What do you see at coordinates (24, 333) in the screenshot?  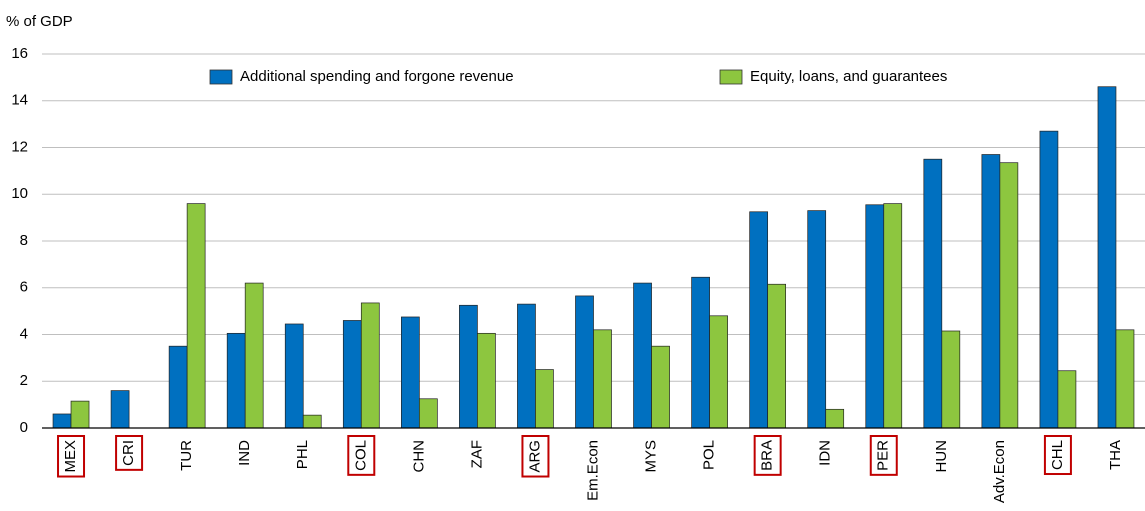 I see `y-tick-label: 4` at bounding box center [24, 333].